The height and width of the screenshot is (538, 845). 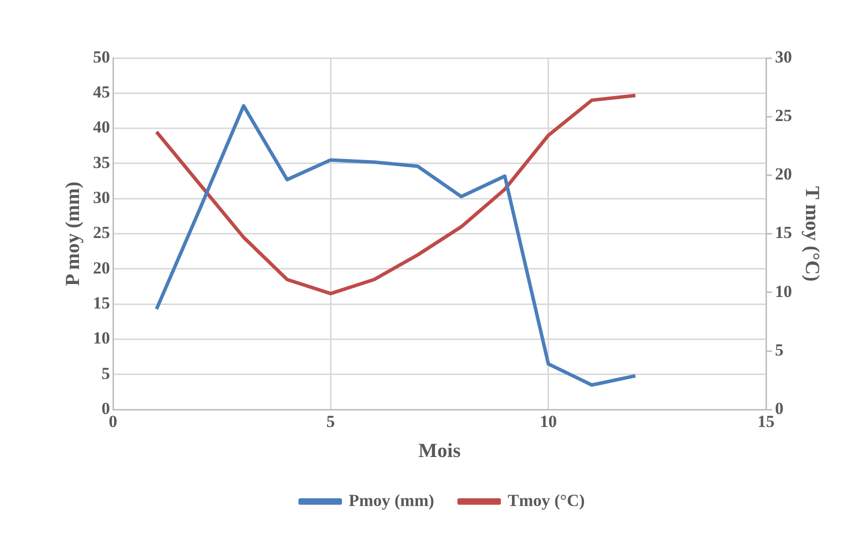 What do you see at coordinates (779, 408) in the screenshot?
I see `y2-tick-label: 0` at bounding box center [779, 408].